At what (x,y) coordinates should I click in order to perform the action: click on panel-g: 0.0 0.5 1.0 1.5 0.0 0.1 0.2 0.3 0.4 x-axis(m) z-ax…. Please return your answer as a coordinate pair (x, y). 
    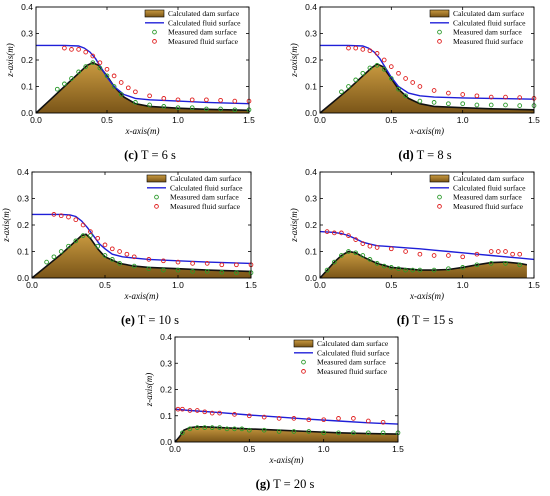
    Looking at the image, I should click on (274, 398).